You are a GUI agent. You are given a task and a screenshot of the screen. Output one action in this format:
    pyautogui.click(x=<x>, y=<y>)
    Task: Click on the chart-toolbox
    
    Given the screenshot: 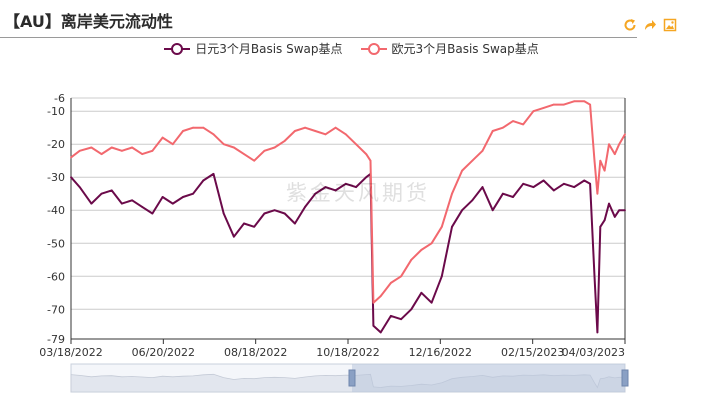 What is the action you would take?
    pyautogui.click(x=650, y=26)
    